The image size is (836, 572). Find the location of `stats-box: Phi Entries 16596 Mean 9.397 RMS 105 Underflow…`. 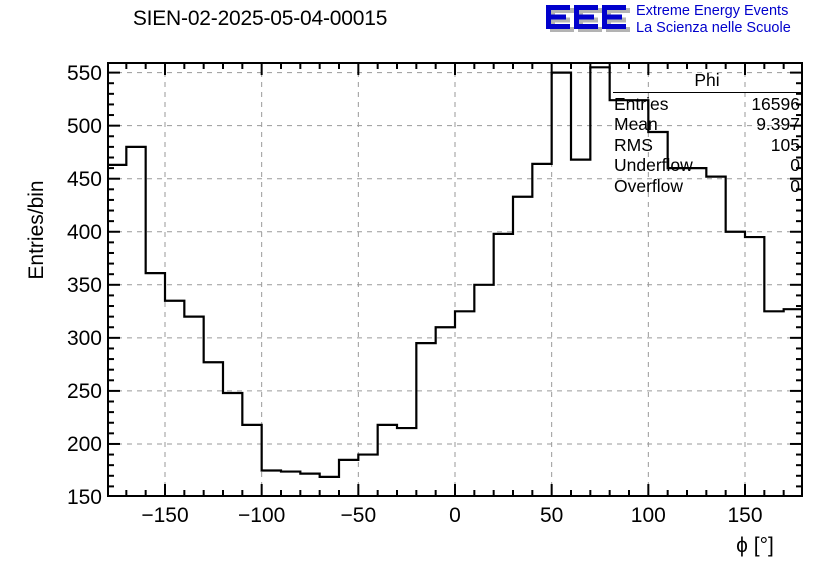

stats-box: Phi Entries 16596 Mean 9.397 RMS 105 Underflow… is located at coordinates (707, 133).